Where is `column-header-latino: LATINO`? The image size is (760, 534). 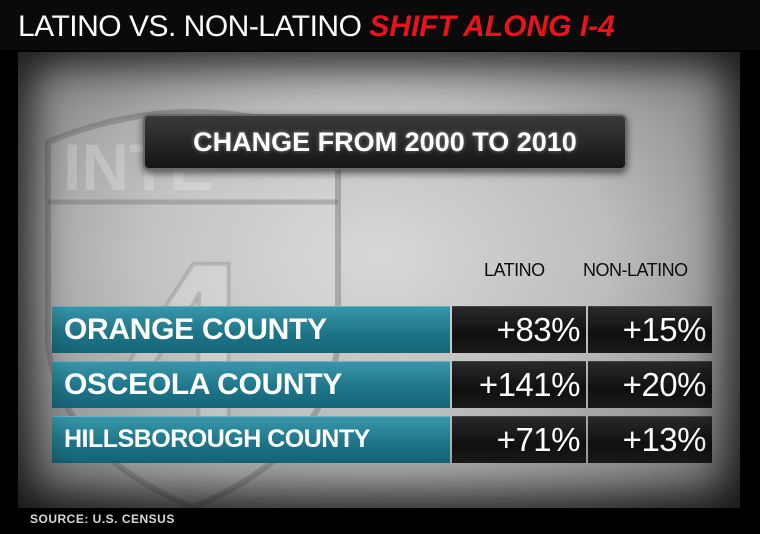
column-header-latino: LATINO is located at coordinates (514, 270).